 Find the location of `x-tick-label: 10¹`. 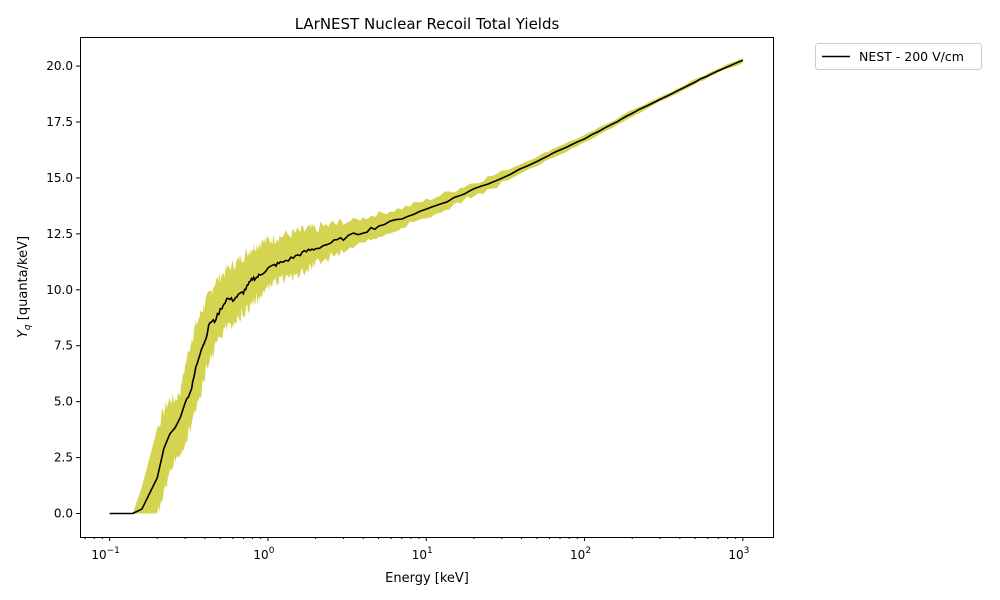

x-tick-label: 10¹ is located at coordinates (422, 554).